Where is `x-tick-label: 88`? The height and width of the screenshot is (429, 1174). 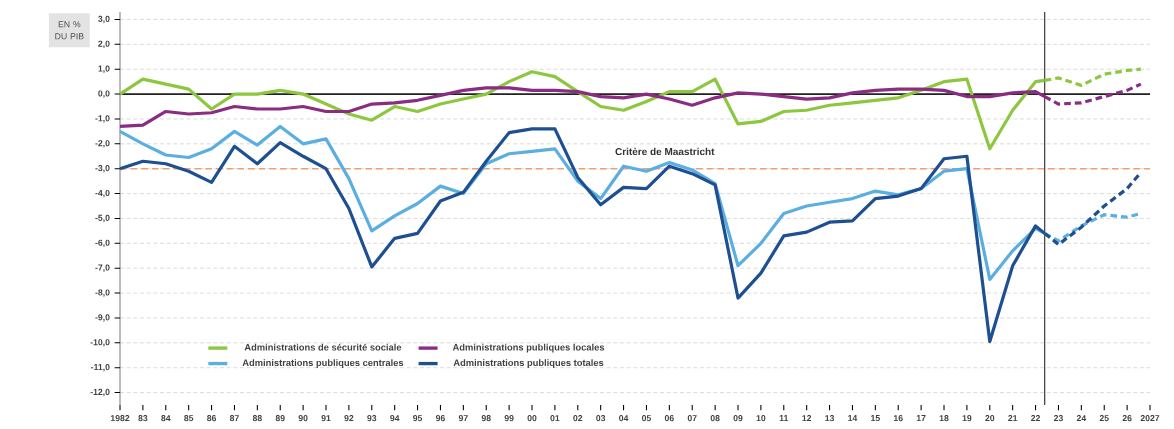
x-tick-label: 88 is located at coordinates (257, 418).